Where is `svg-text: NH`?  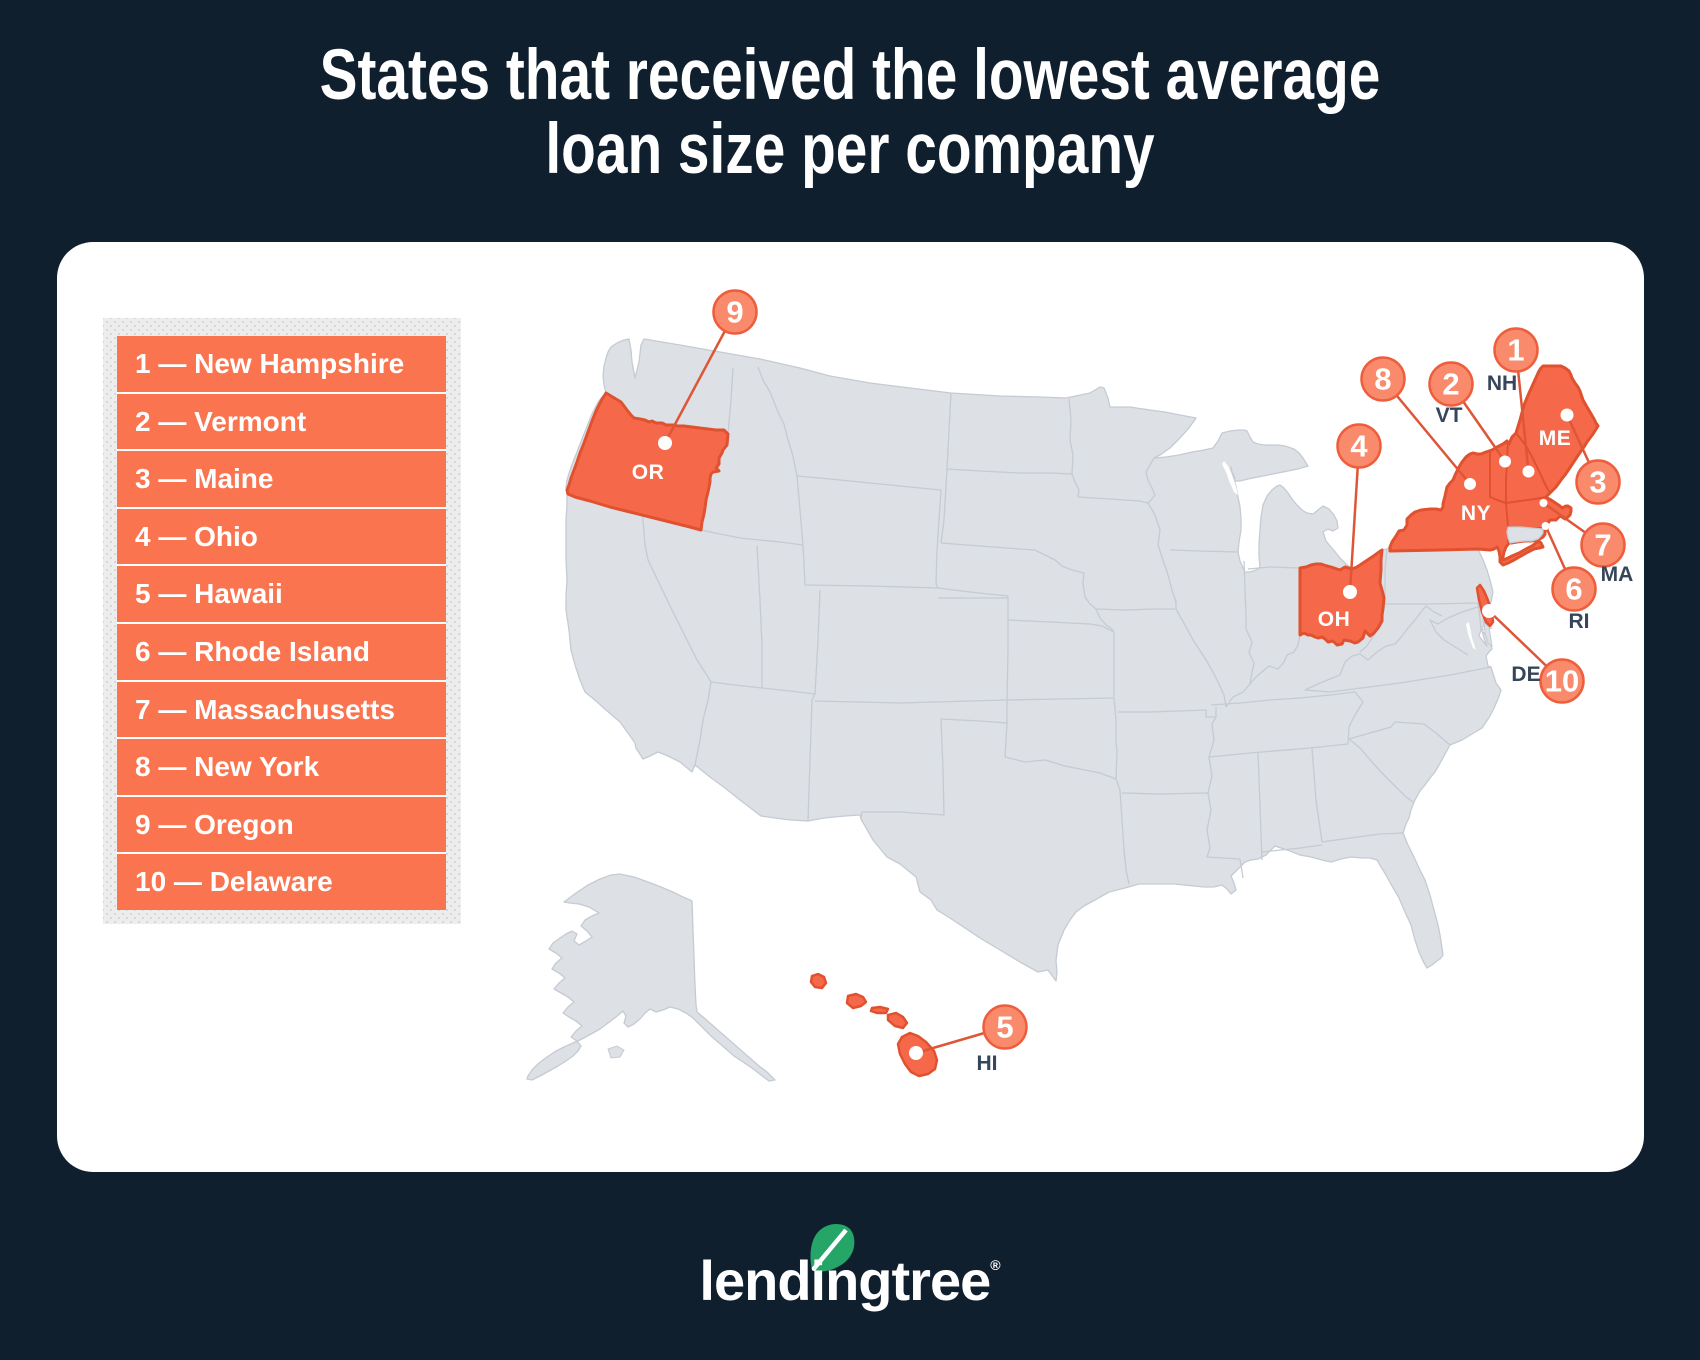
svg-text: NH is located at coordinates (1502, 383).